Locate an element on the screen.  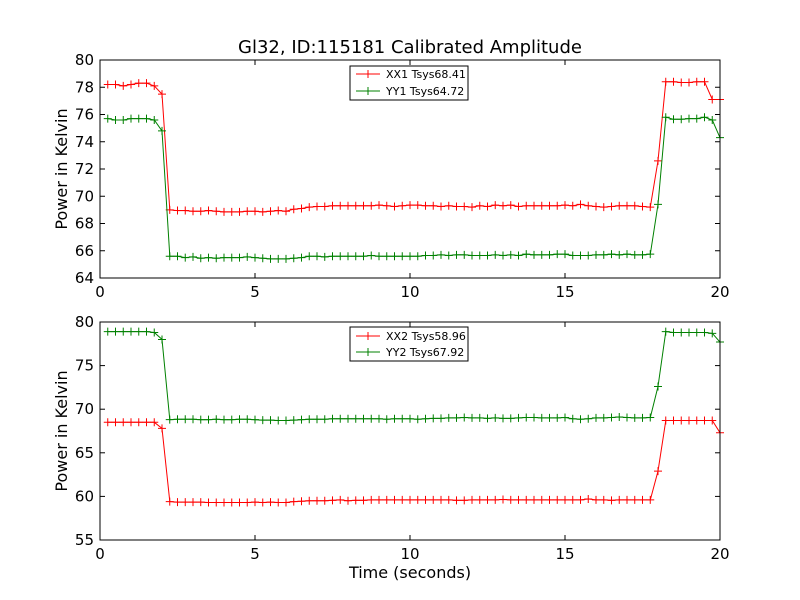
chart-top-legend-label-1: YY1 Tsys64.72 is located at coordinates (424, 91).